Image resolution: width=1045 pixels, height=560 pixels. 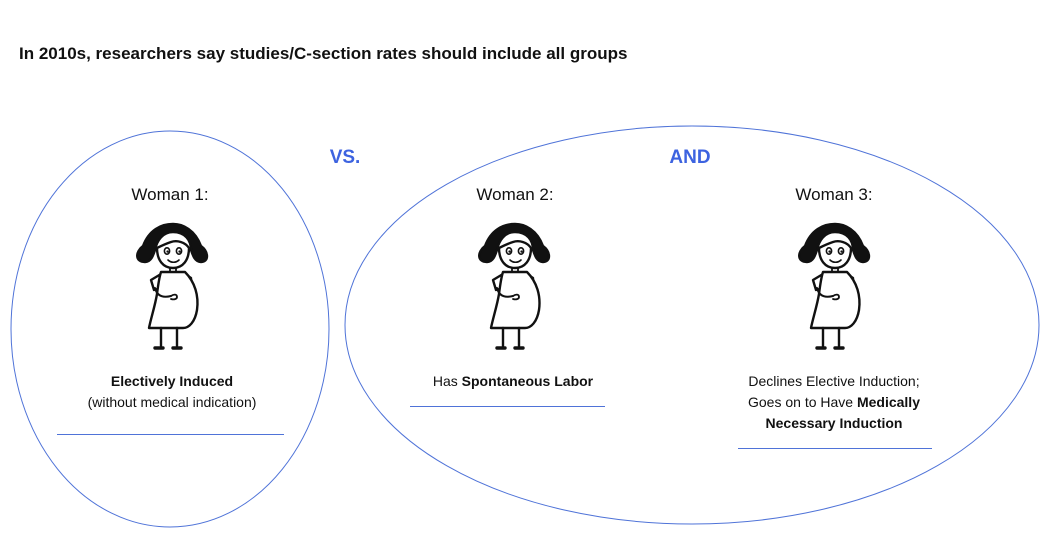 I want to click on caption-bold-text: Spontaneous Labor, so click(x=527, y=381).